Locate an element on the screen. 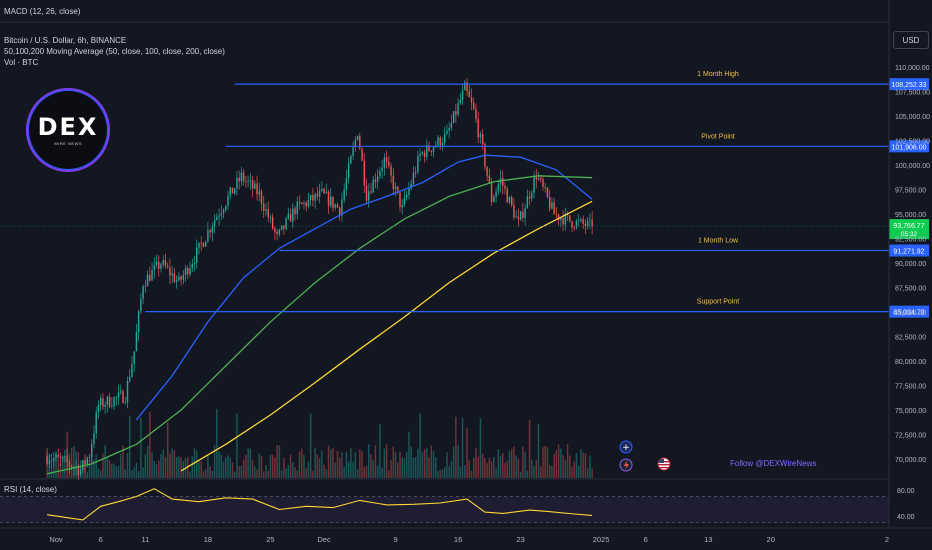 The height and width of the screenshot is (550, 932). price-tick-label: 75,000.00 is located at coordinates (910, 411).